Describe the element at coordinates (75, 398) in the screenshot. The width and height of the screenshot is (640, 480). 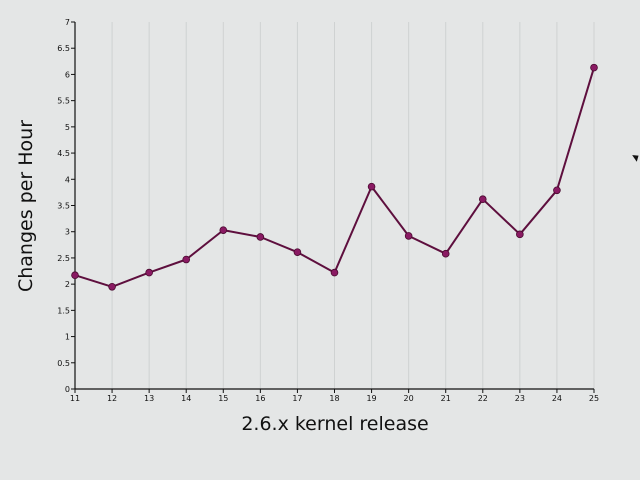
I see `x-tick-label: 11` at that location.